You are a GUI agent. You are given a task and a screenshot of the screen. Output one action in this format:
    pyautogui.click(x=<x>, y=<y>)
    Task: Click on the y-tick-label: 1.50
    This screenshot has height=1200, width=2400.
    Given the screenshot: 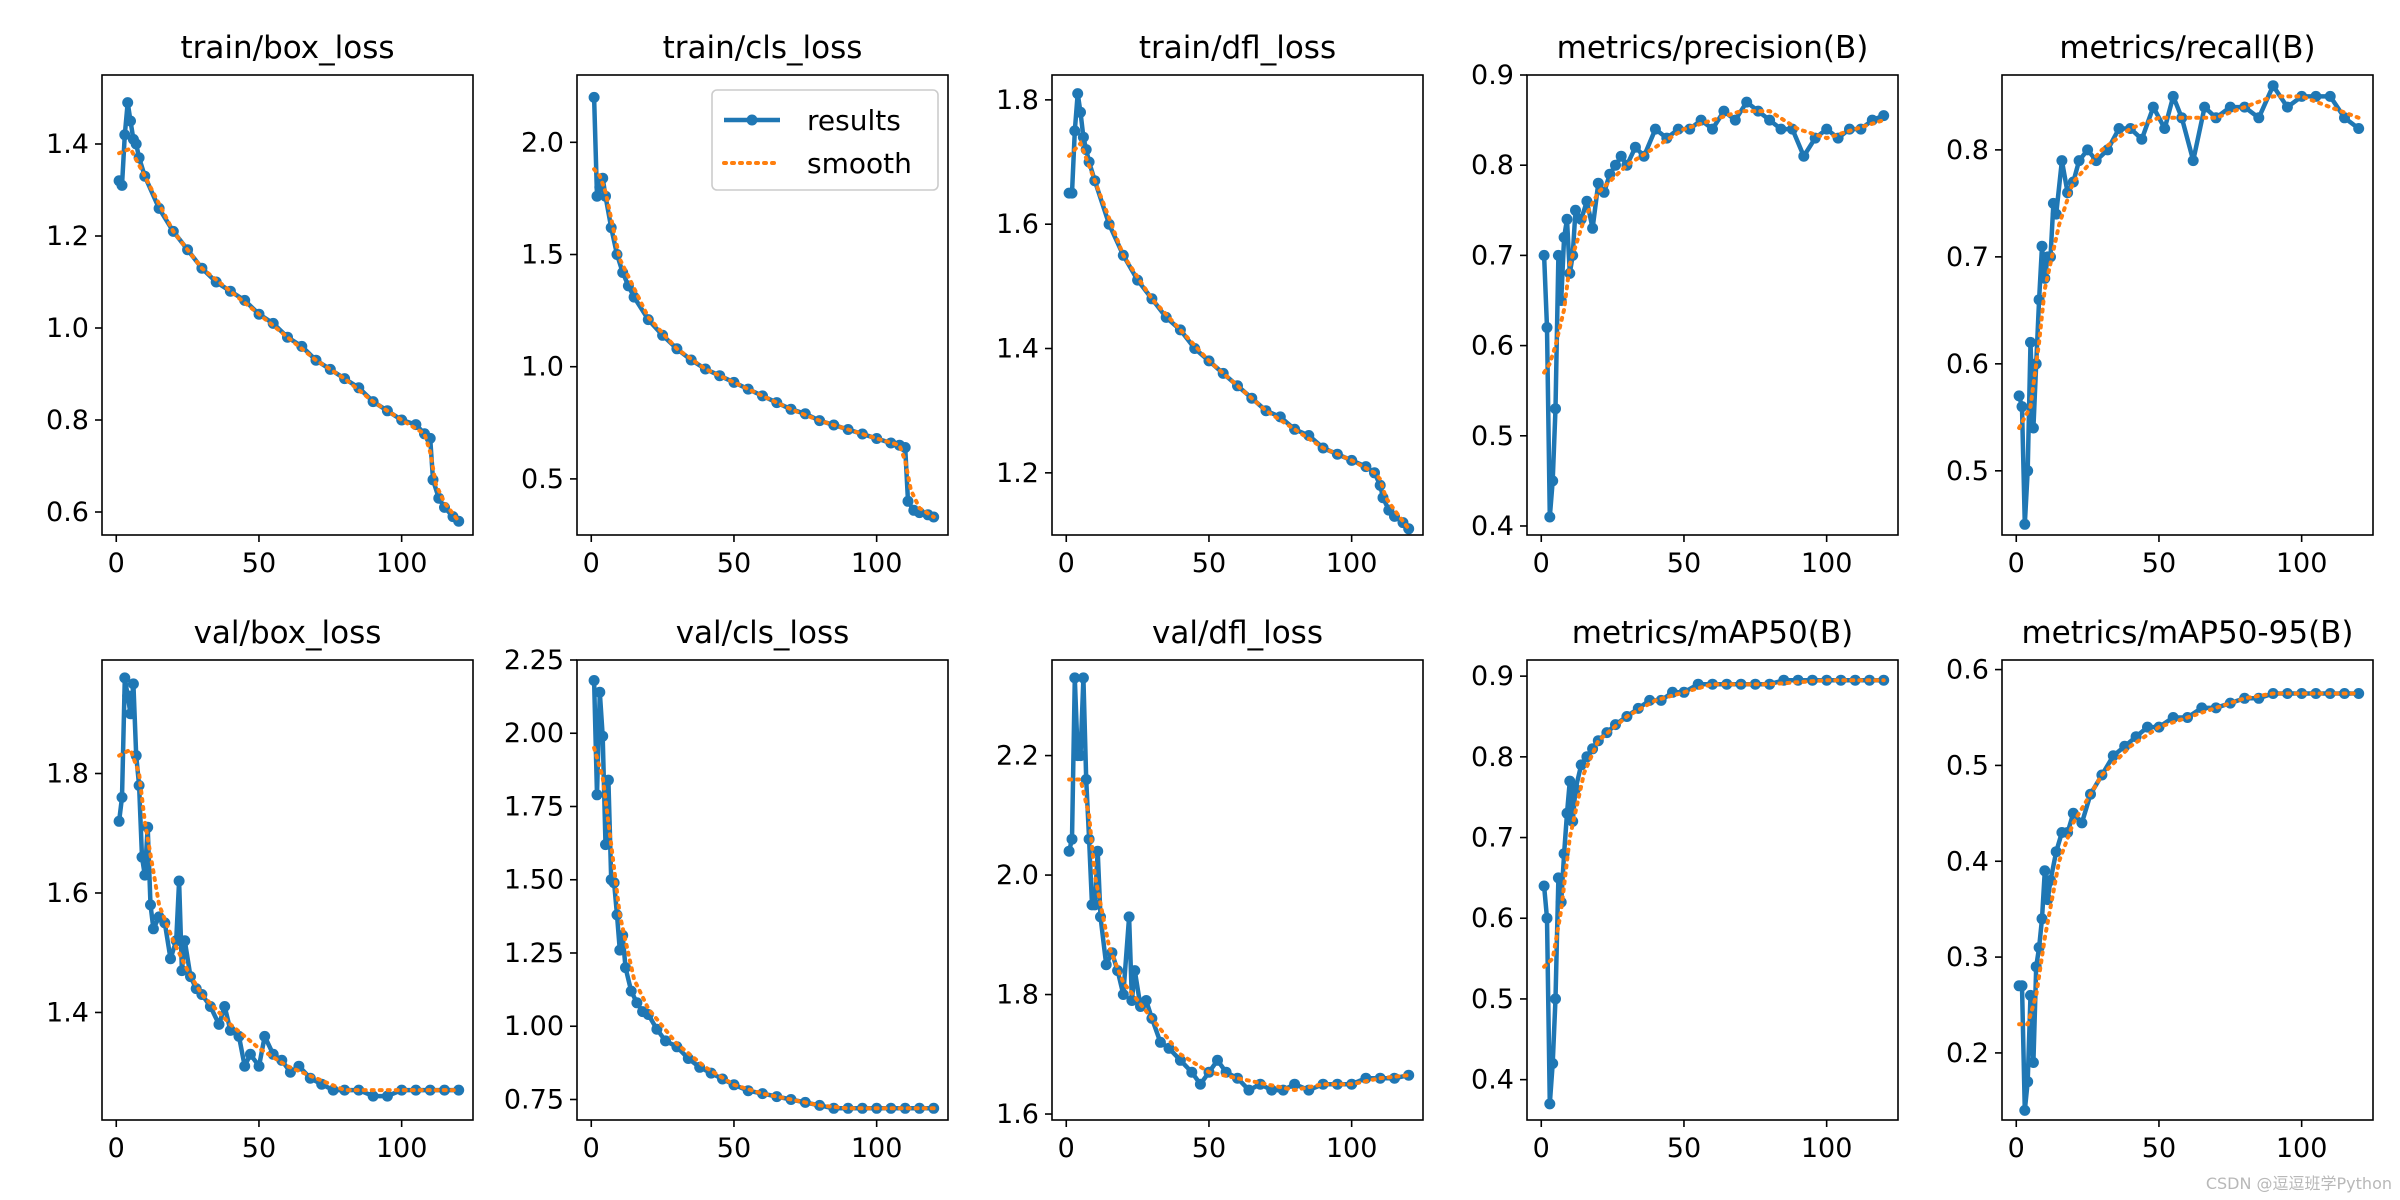 What is the action you would take?
    pyautogui.click(x=534, y=880)
    